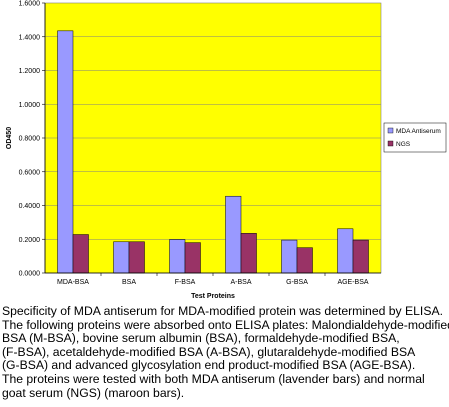  What do you see at coordinates (136, 257) in the screenshot?
I see `bar-bsa-ngs` at bounding box center [136, 257].